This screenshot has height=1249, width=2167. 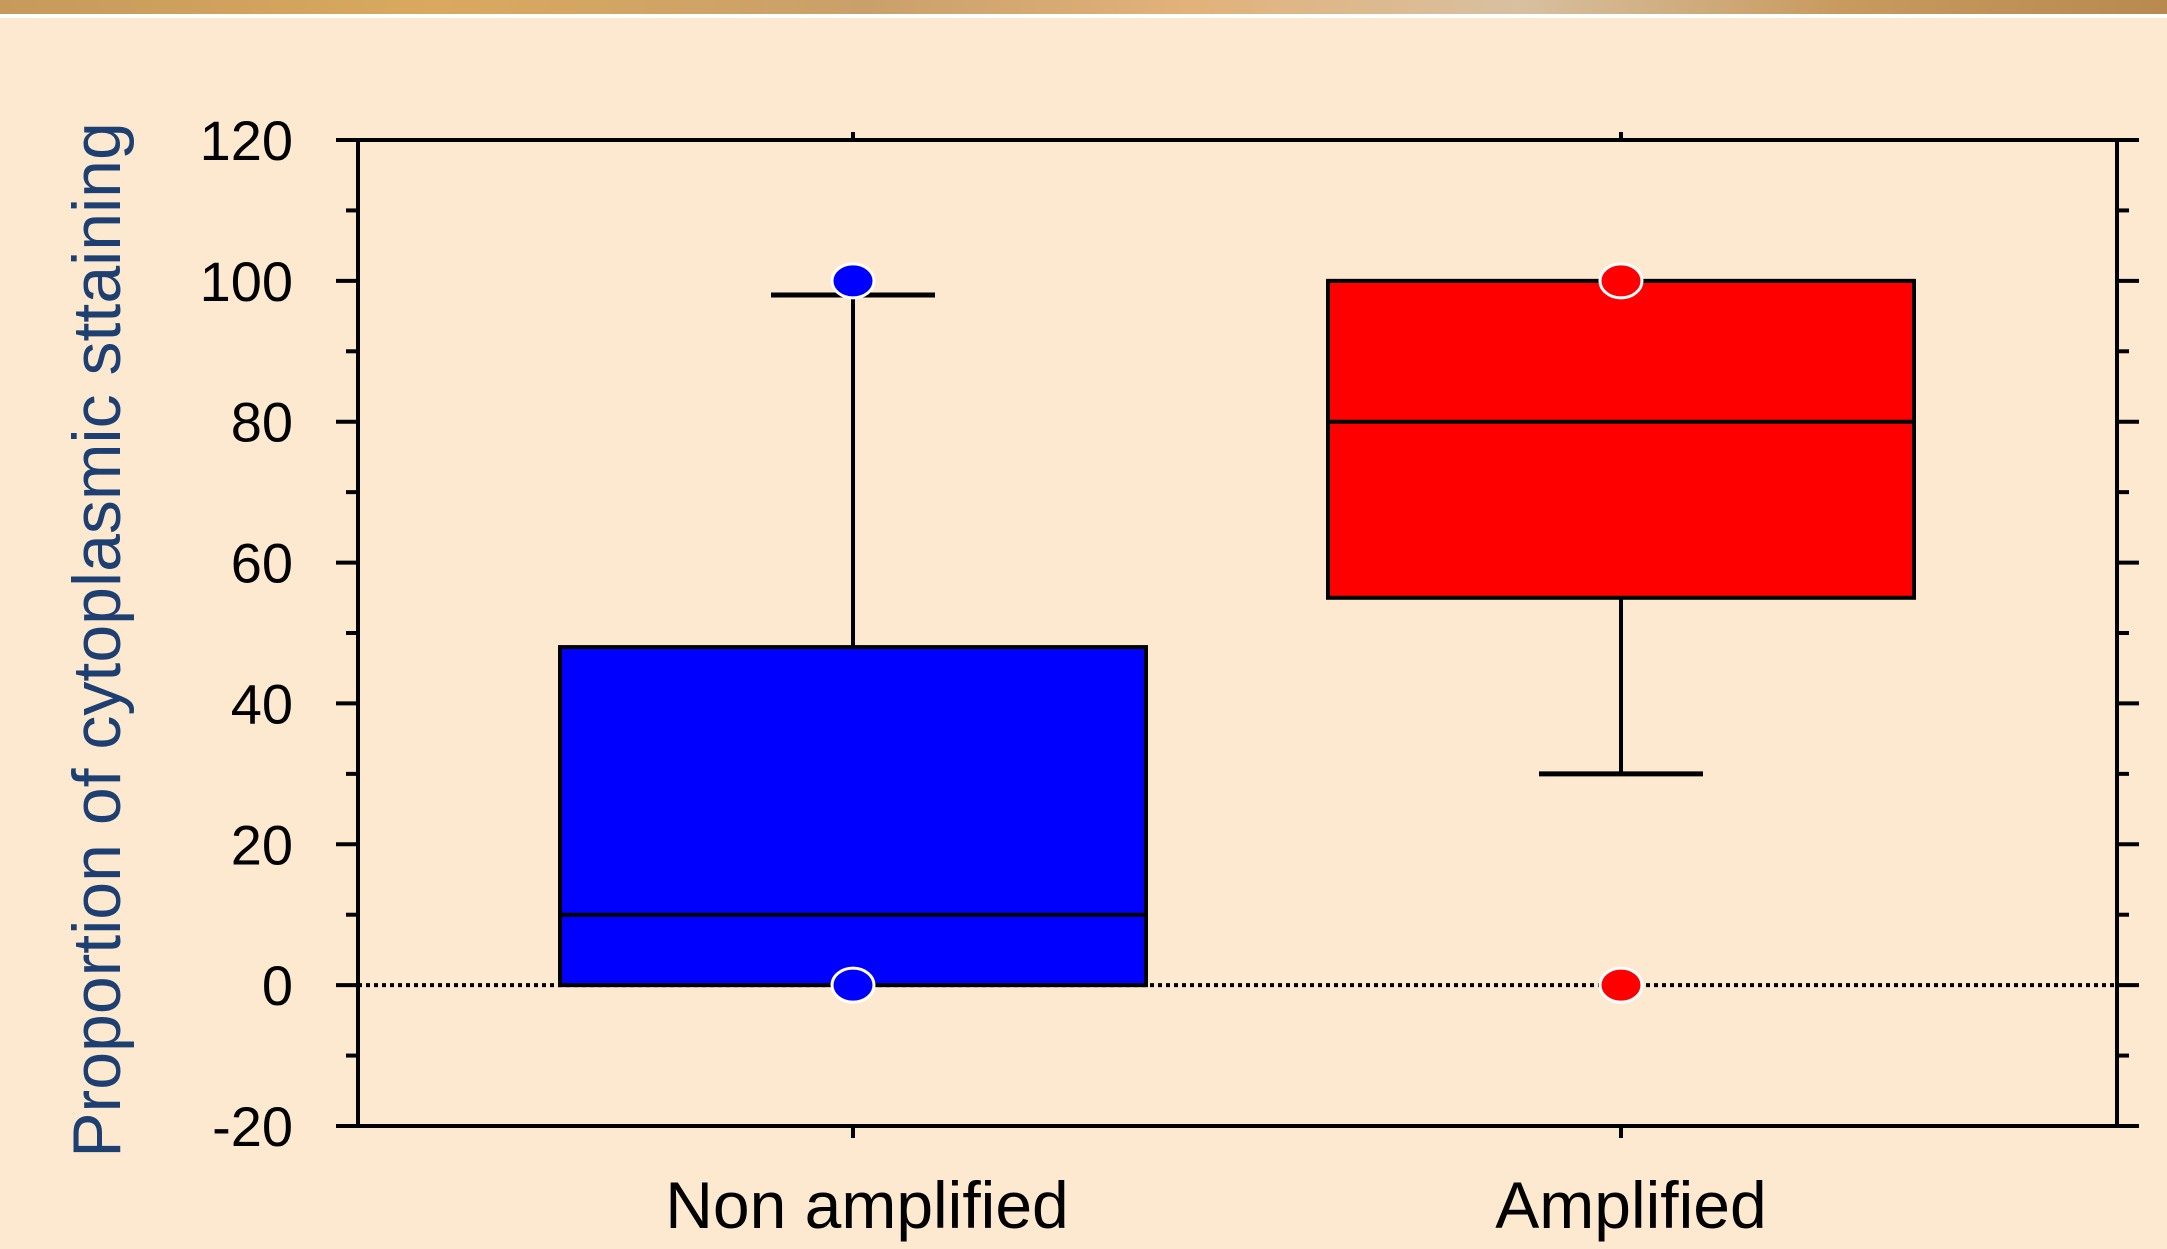 I want to click on y-tick-label: 0, so click(x=277, y=985).